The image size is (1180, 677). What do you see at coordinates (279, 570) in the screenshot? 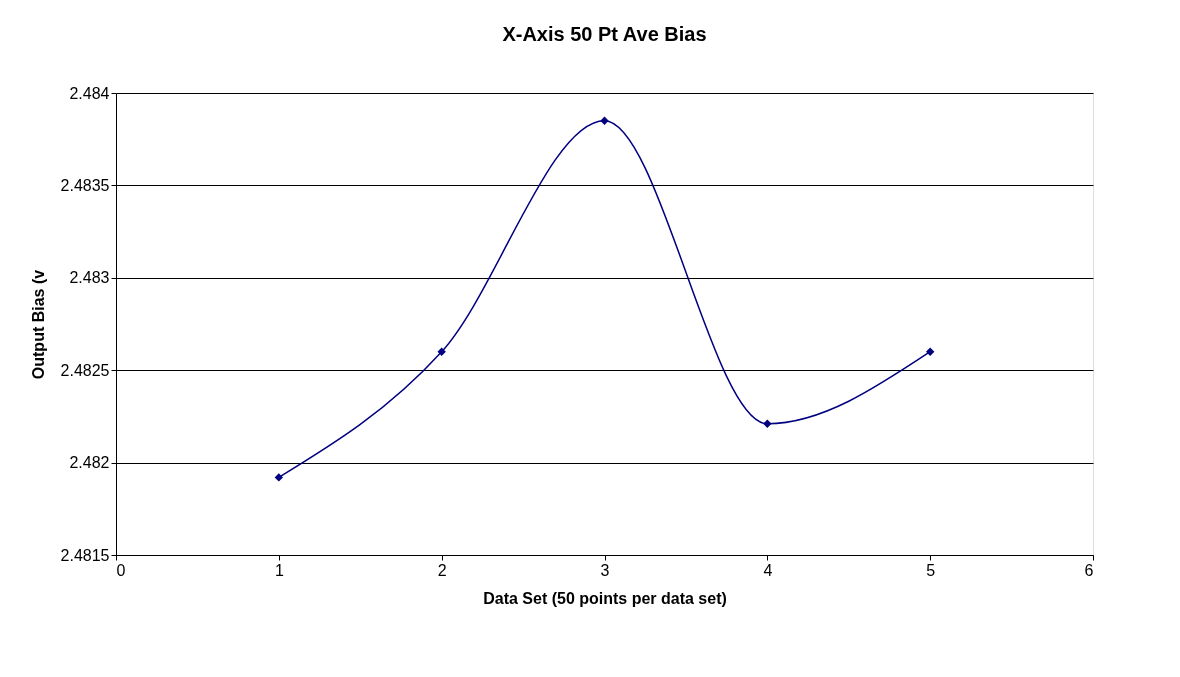
I see `x-tick-label: 1` at bounding box center [279, 570].